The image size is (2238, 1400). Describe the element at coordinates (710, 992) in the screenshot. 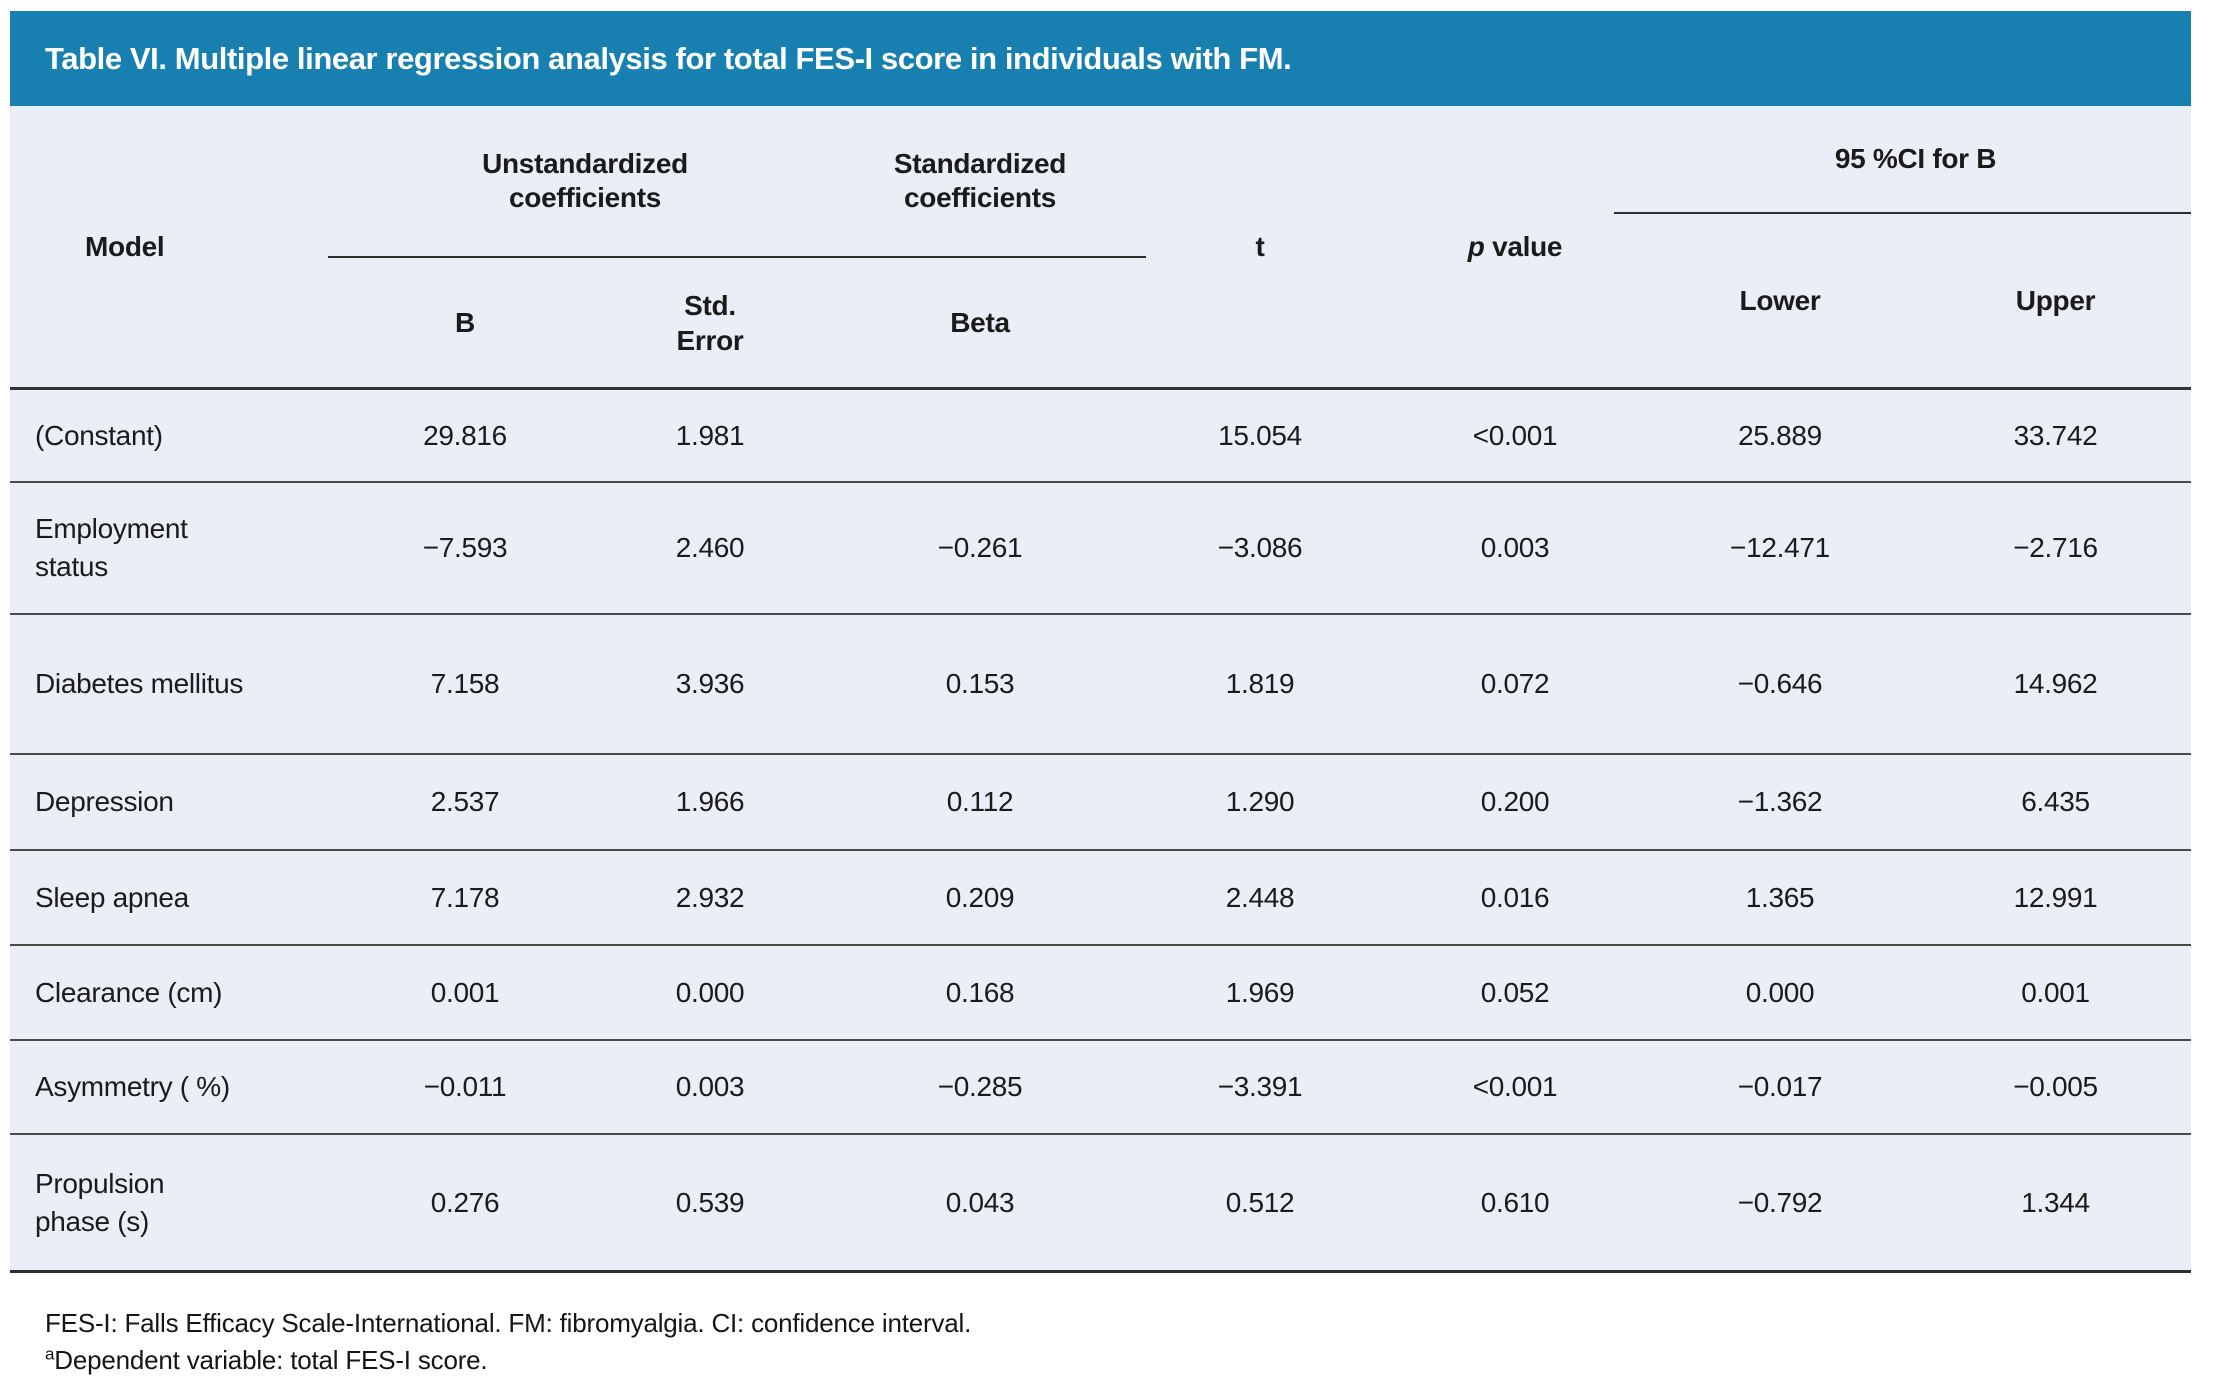

I see `cell-se: 0.000` at that location.